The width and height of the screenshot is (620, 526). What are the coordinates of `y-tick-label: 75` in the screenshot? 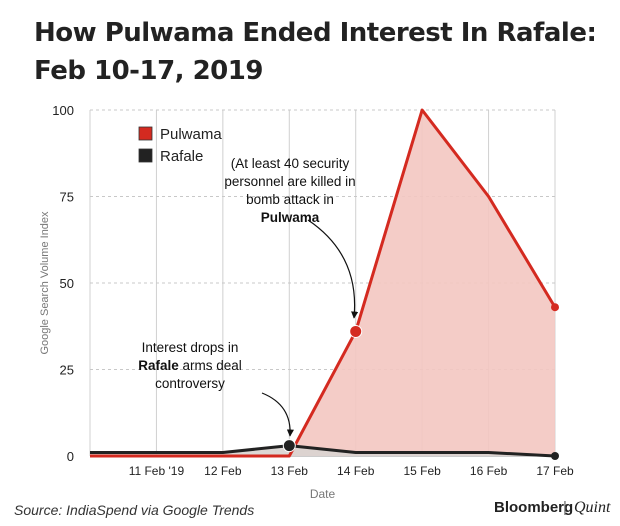 It's located at (67, 197).